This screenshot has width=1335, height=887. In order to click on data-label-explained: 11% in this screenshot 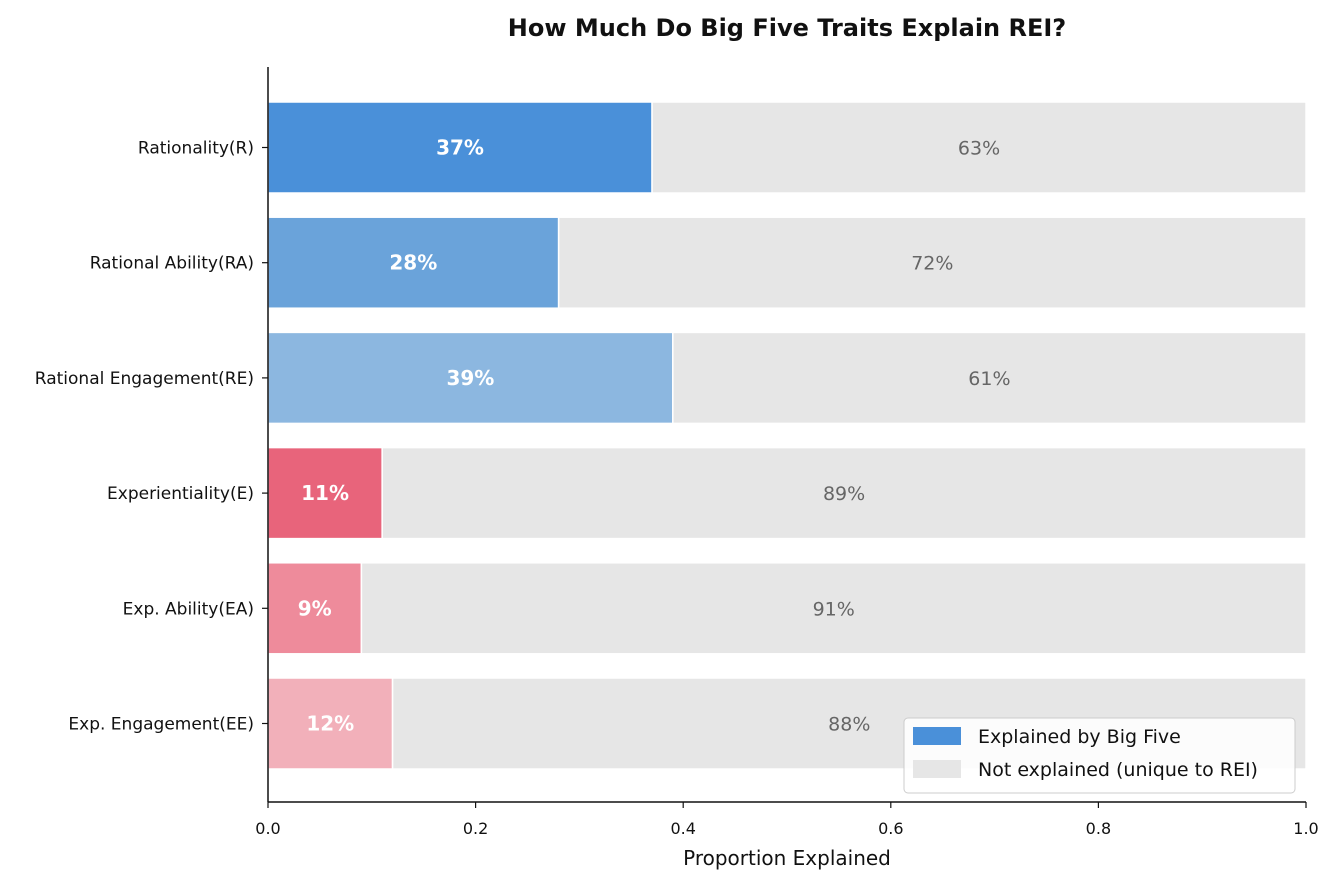, I will do `click(325, 493)`.